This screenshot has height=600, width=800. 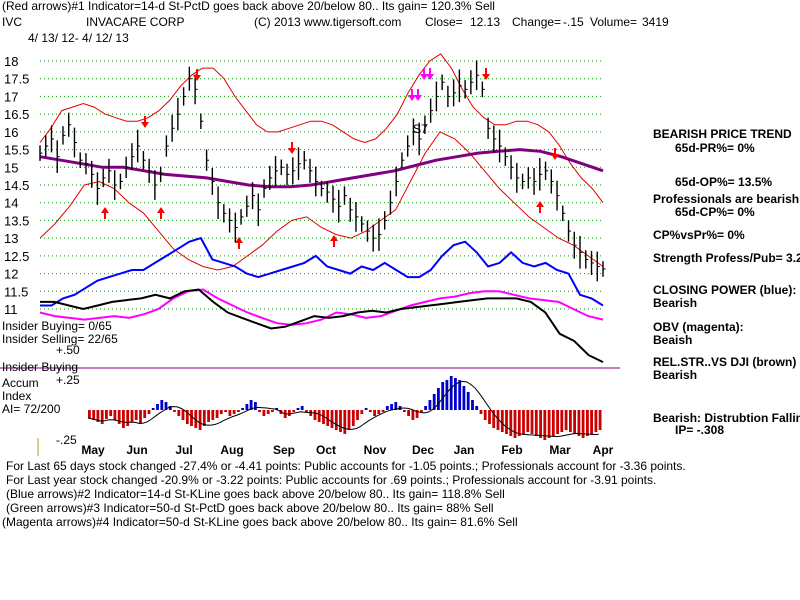 What do you see at coordinates (40, 367) in the screenshot?
I see `insider-buying-label: Insider Buying` at bounding box center [40, 367].